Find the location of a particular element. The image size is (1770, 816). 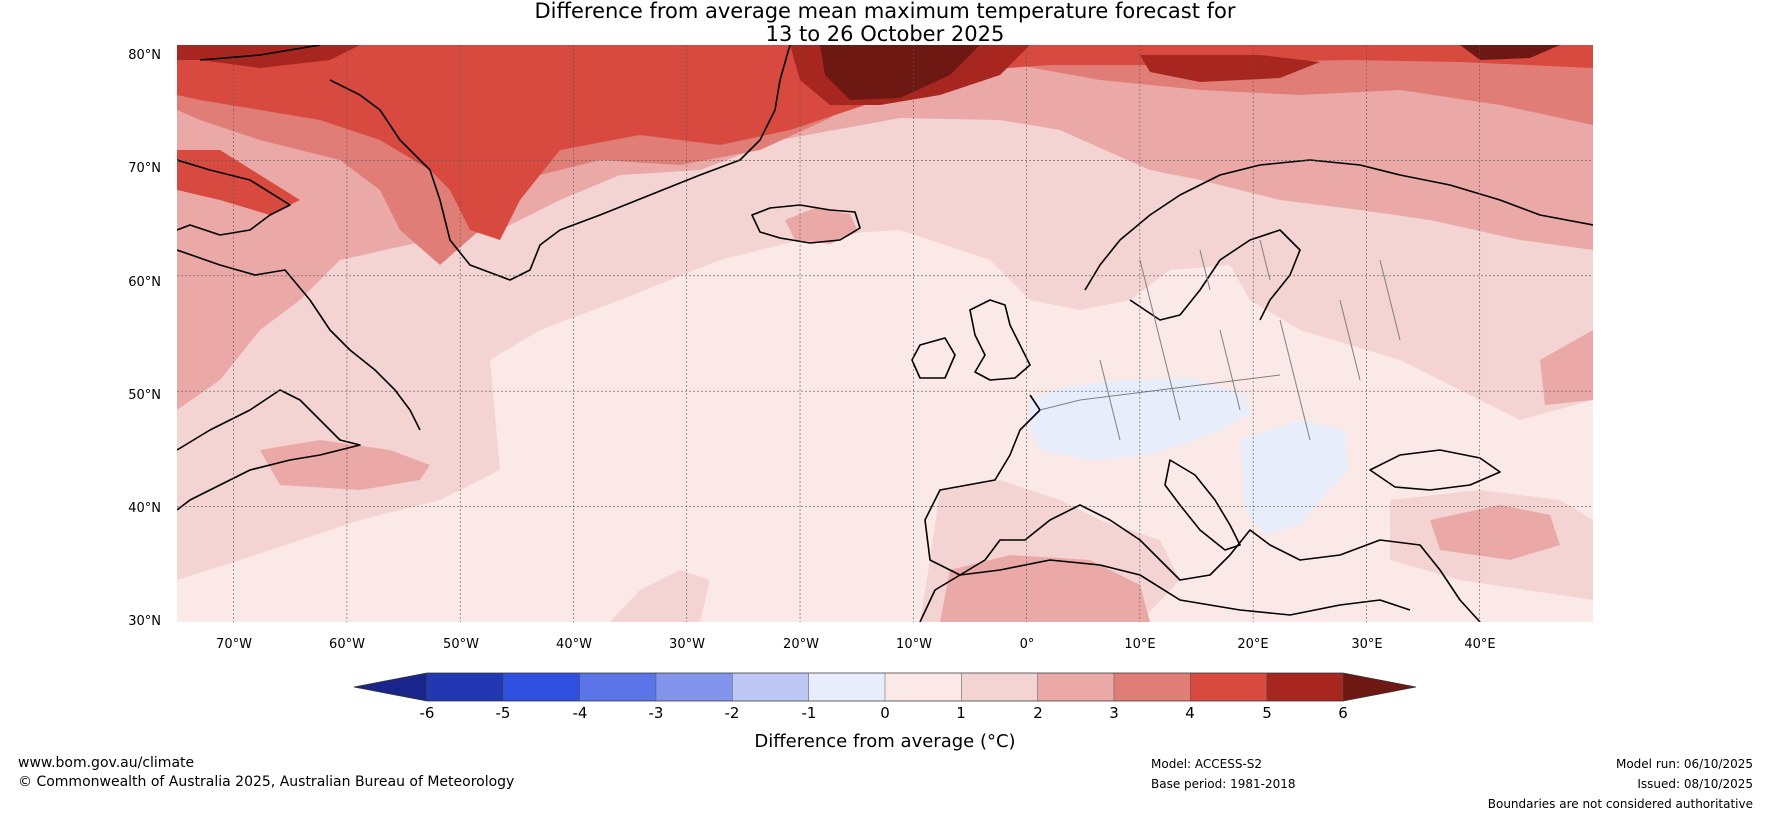

labrador-coast is located at coordinates (299, 340).